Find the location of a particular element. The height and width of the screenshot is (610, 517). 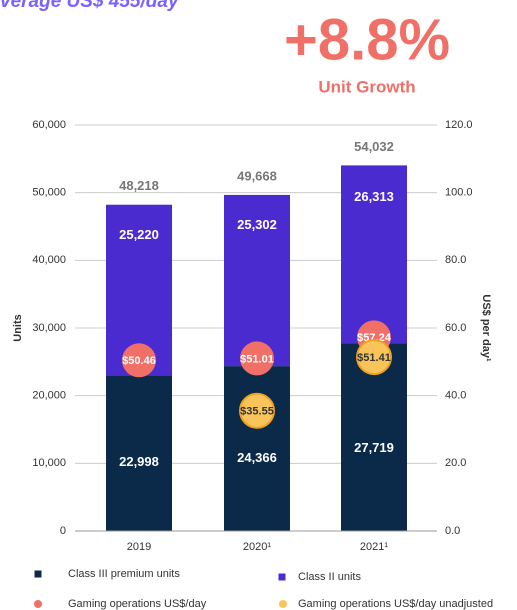

growth: +8.8% is located at coordinates (367, 39).